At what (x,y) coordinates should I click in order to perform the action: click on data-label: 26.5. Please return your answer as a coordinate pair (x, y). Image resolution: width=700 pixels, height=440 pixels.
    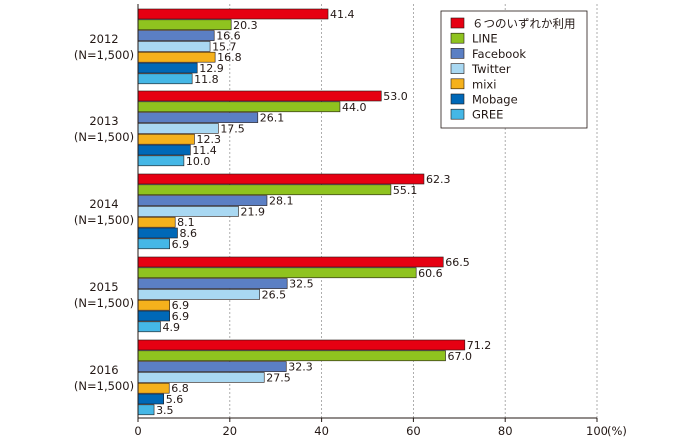
    Looking at the image, I should click on (274, 294).